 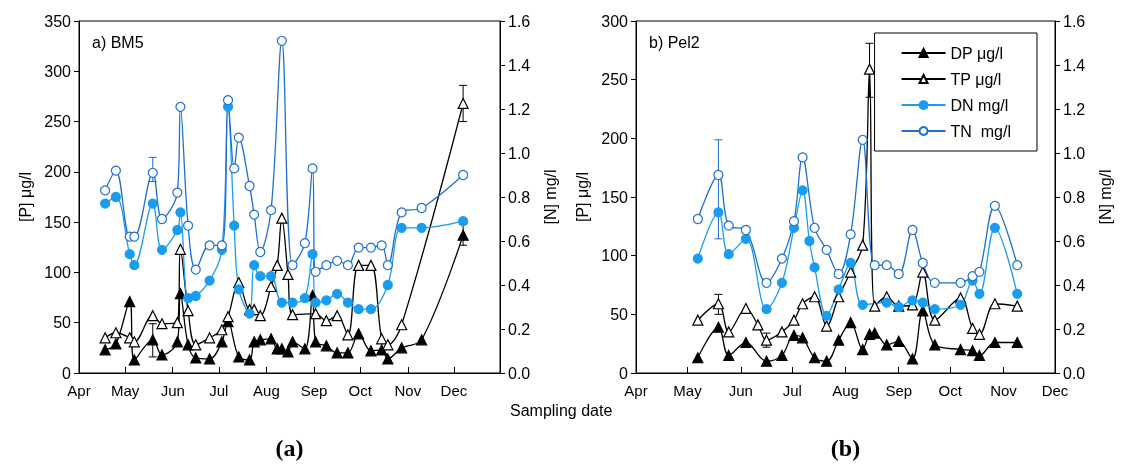 What do you see at coordinates (118, 42) in the screenshot?
I see `text: a) BM5` at bounding box center [118, 42].